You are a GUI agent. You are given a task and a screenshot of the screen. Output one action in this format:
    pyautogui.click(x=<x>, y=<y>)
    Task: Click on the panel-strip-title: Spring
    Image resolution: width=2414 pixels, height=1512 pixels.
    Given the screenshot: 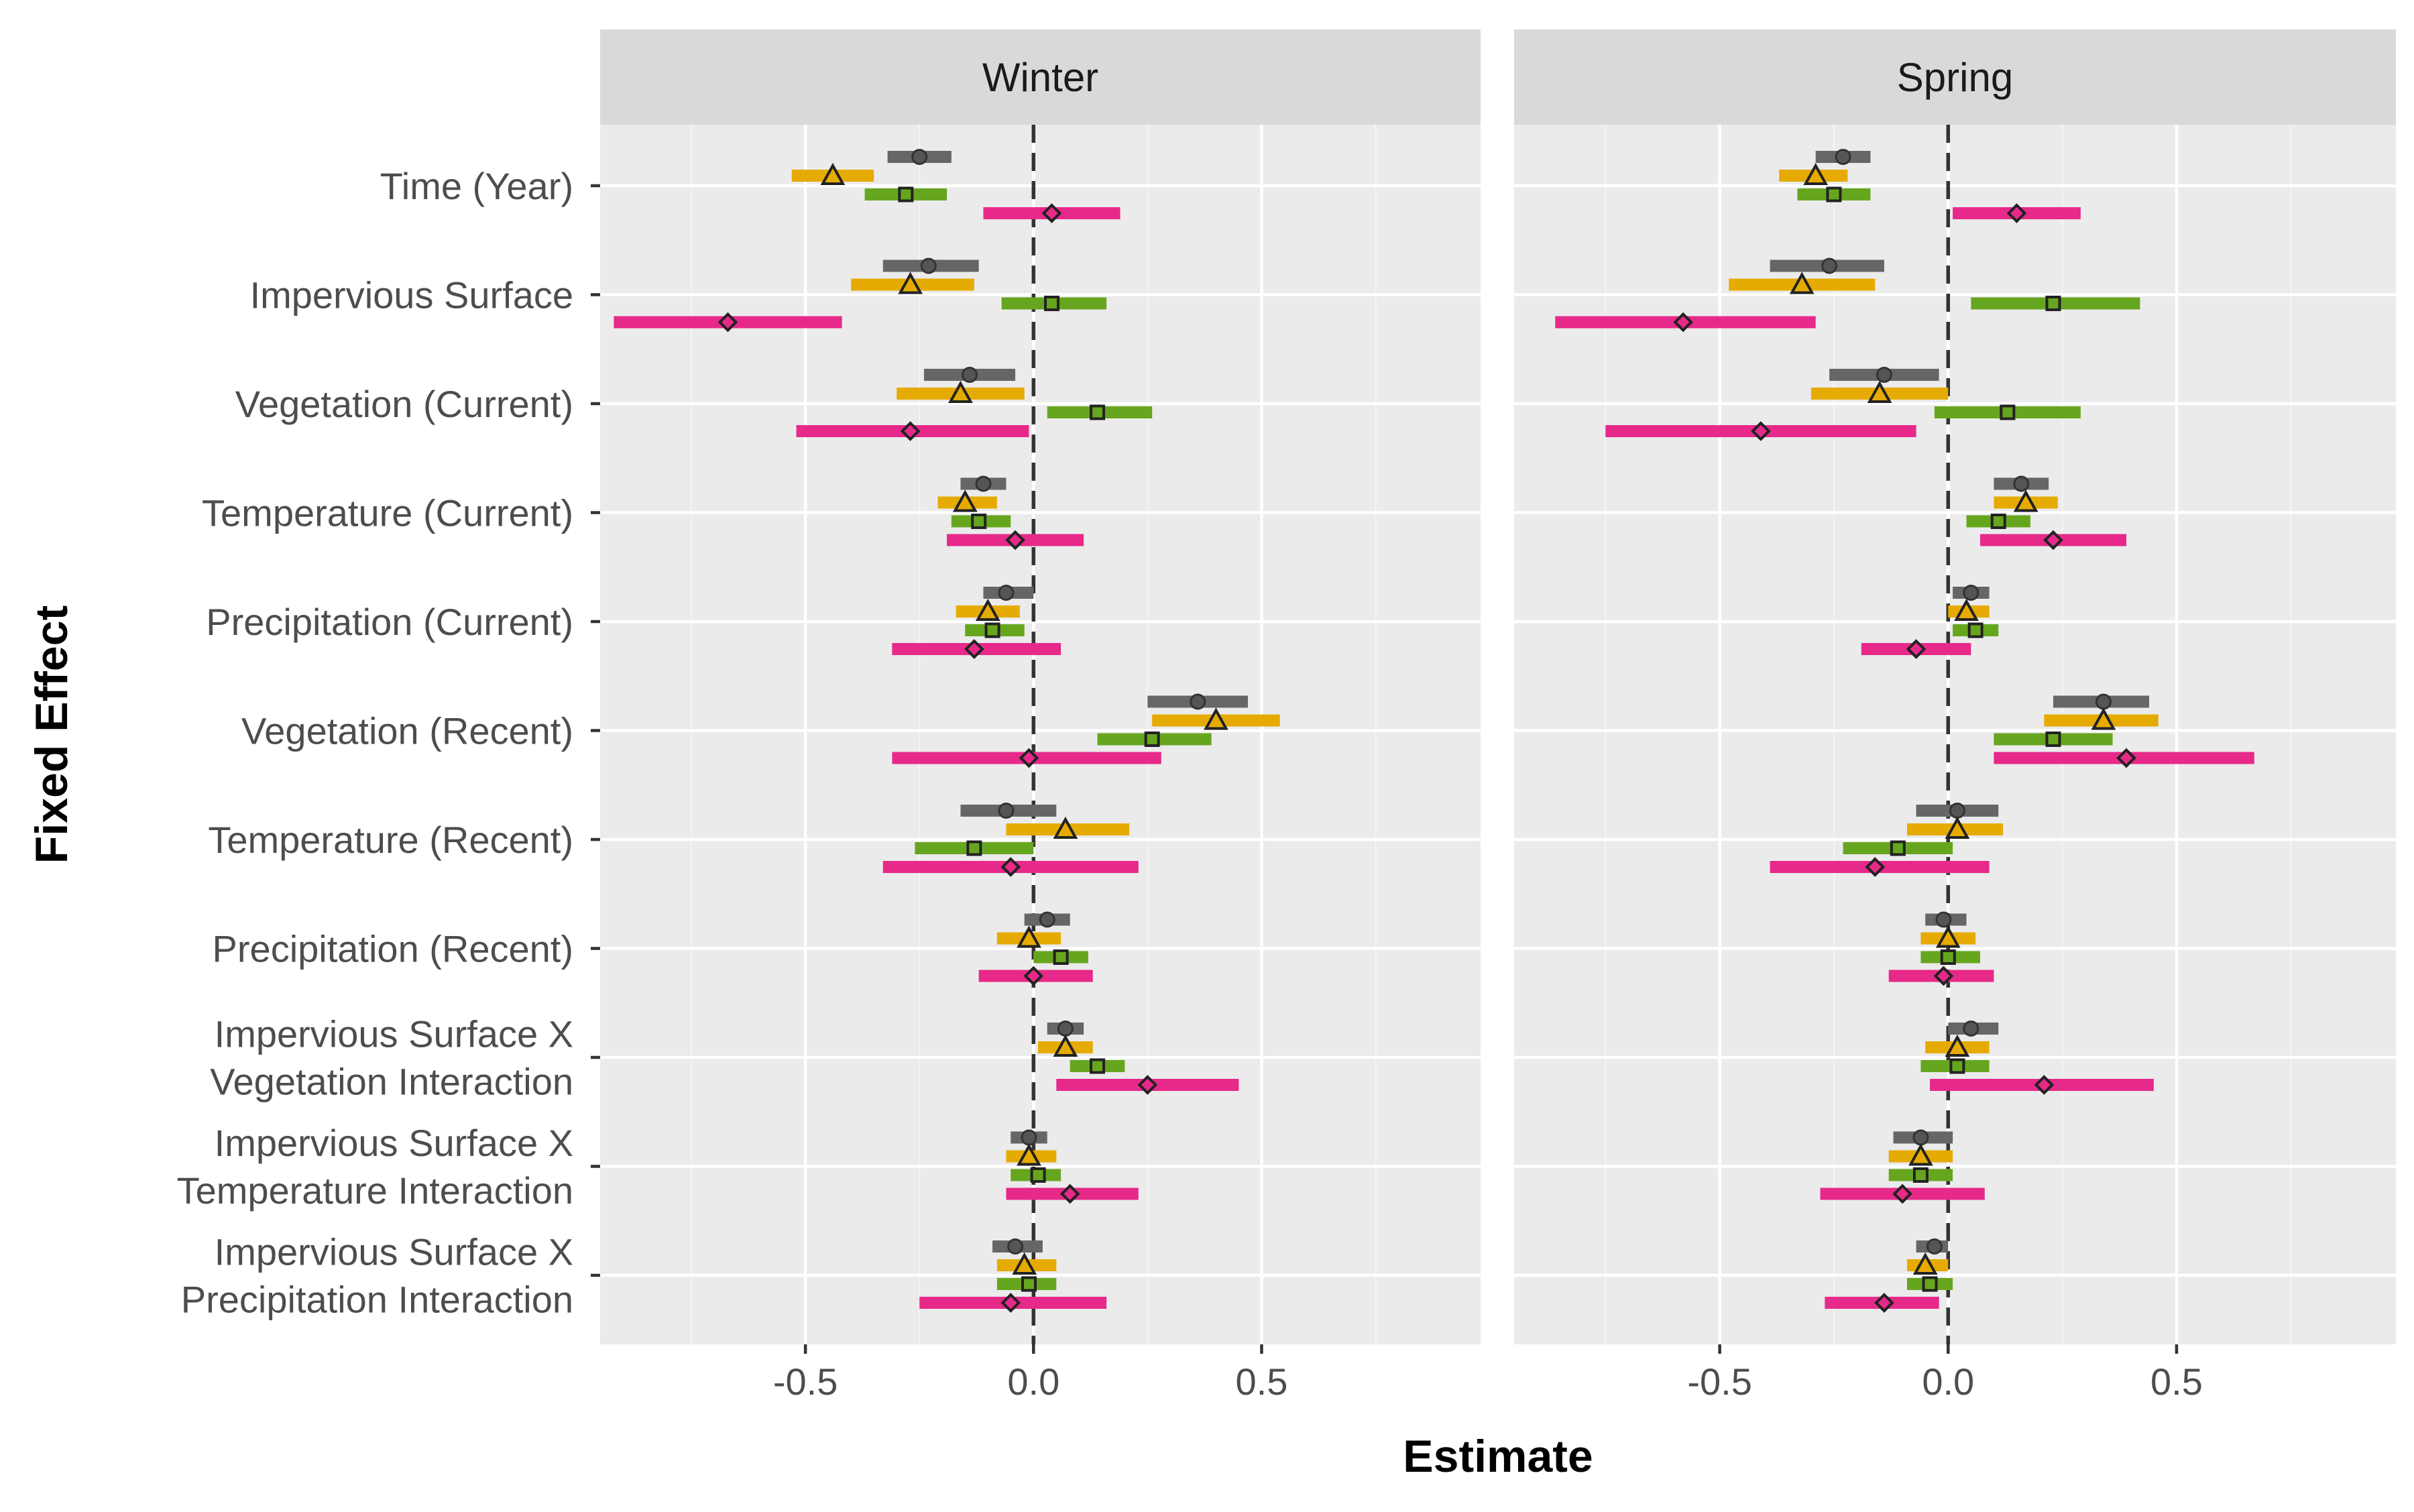 What is the action you would take?
    pyautogui.click(x=1955, y=77)
    